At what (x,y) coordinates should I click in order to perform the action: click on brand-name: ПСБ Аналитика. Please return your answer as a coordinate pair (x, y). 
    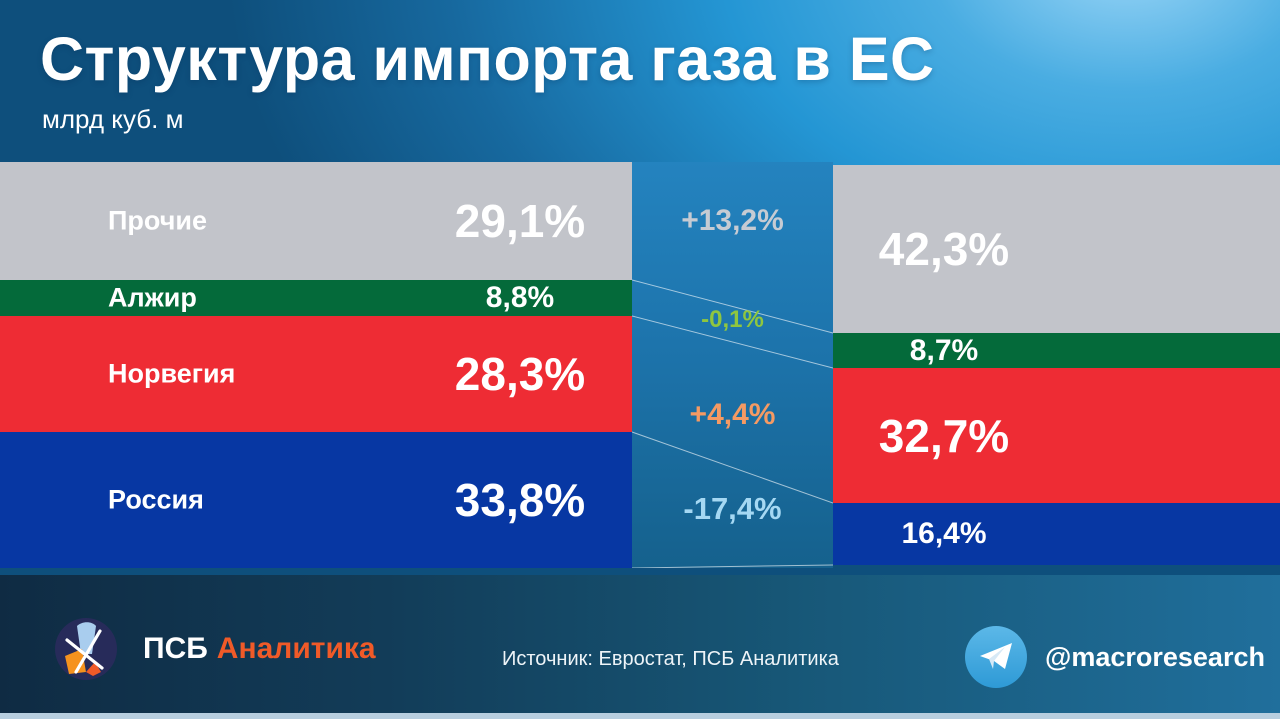
    Looking at the image, I should click on (259, 649).